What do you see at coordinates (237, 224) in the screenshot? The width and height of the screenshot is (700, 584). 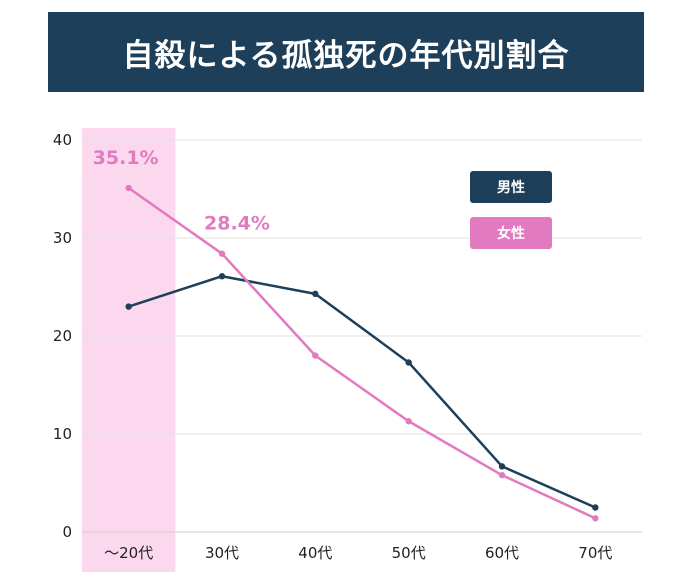 I see `value-callout: 28.4%` at bounding box center [237, 224].